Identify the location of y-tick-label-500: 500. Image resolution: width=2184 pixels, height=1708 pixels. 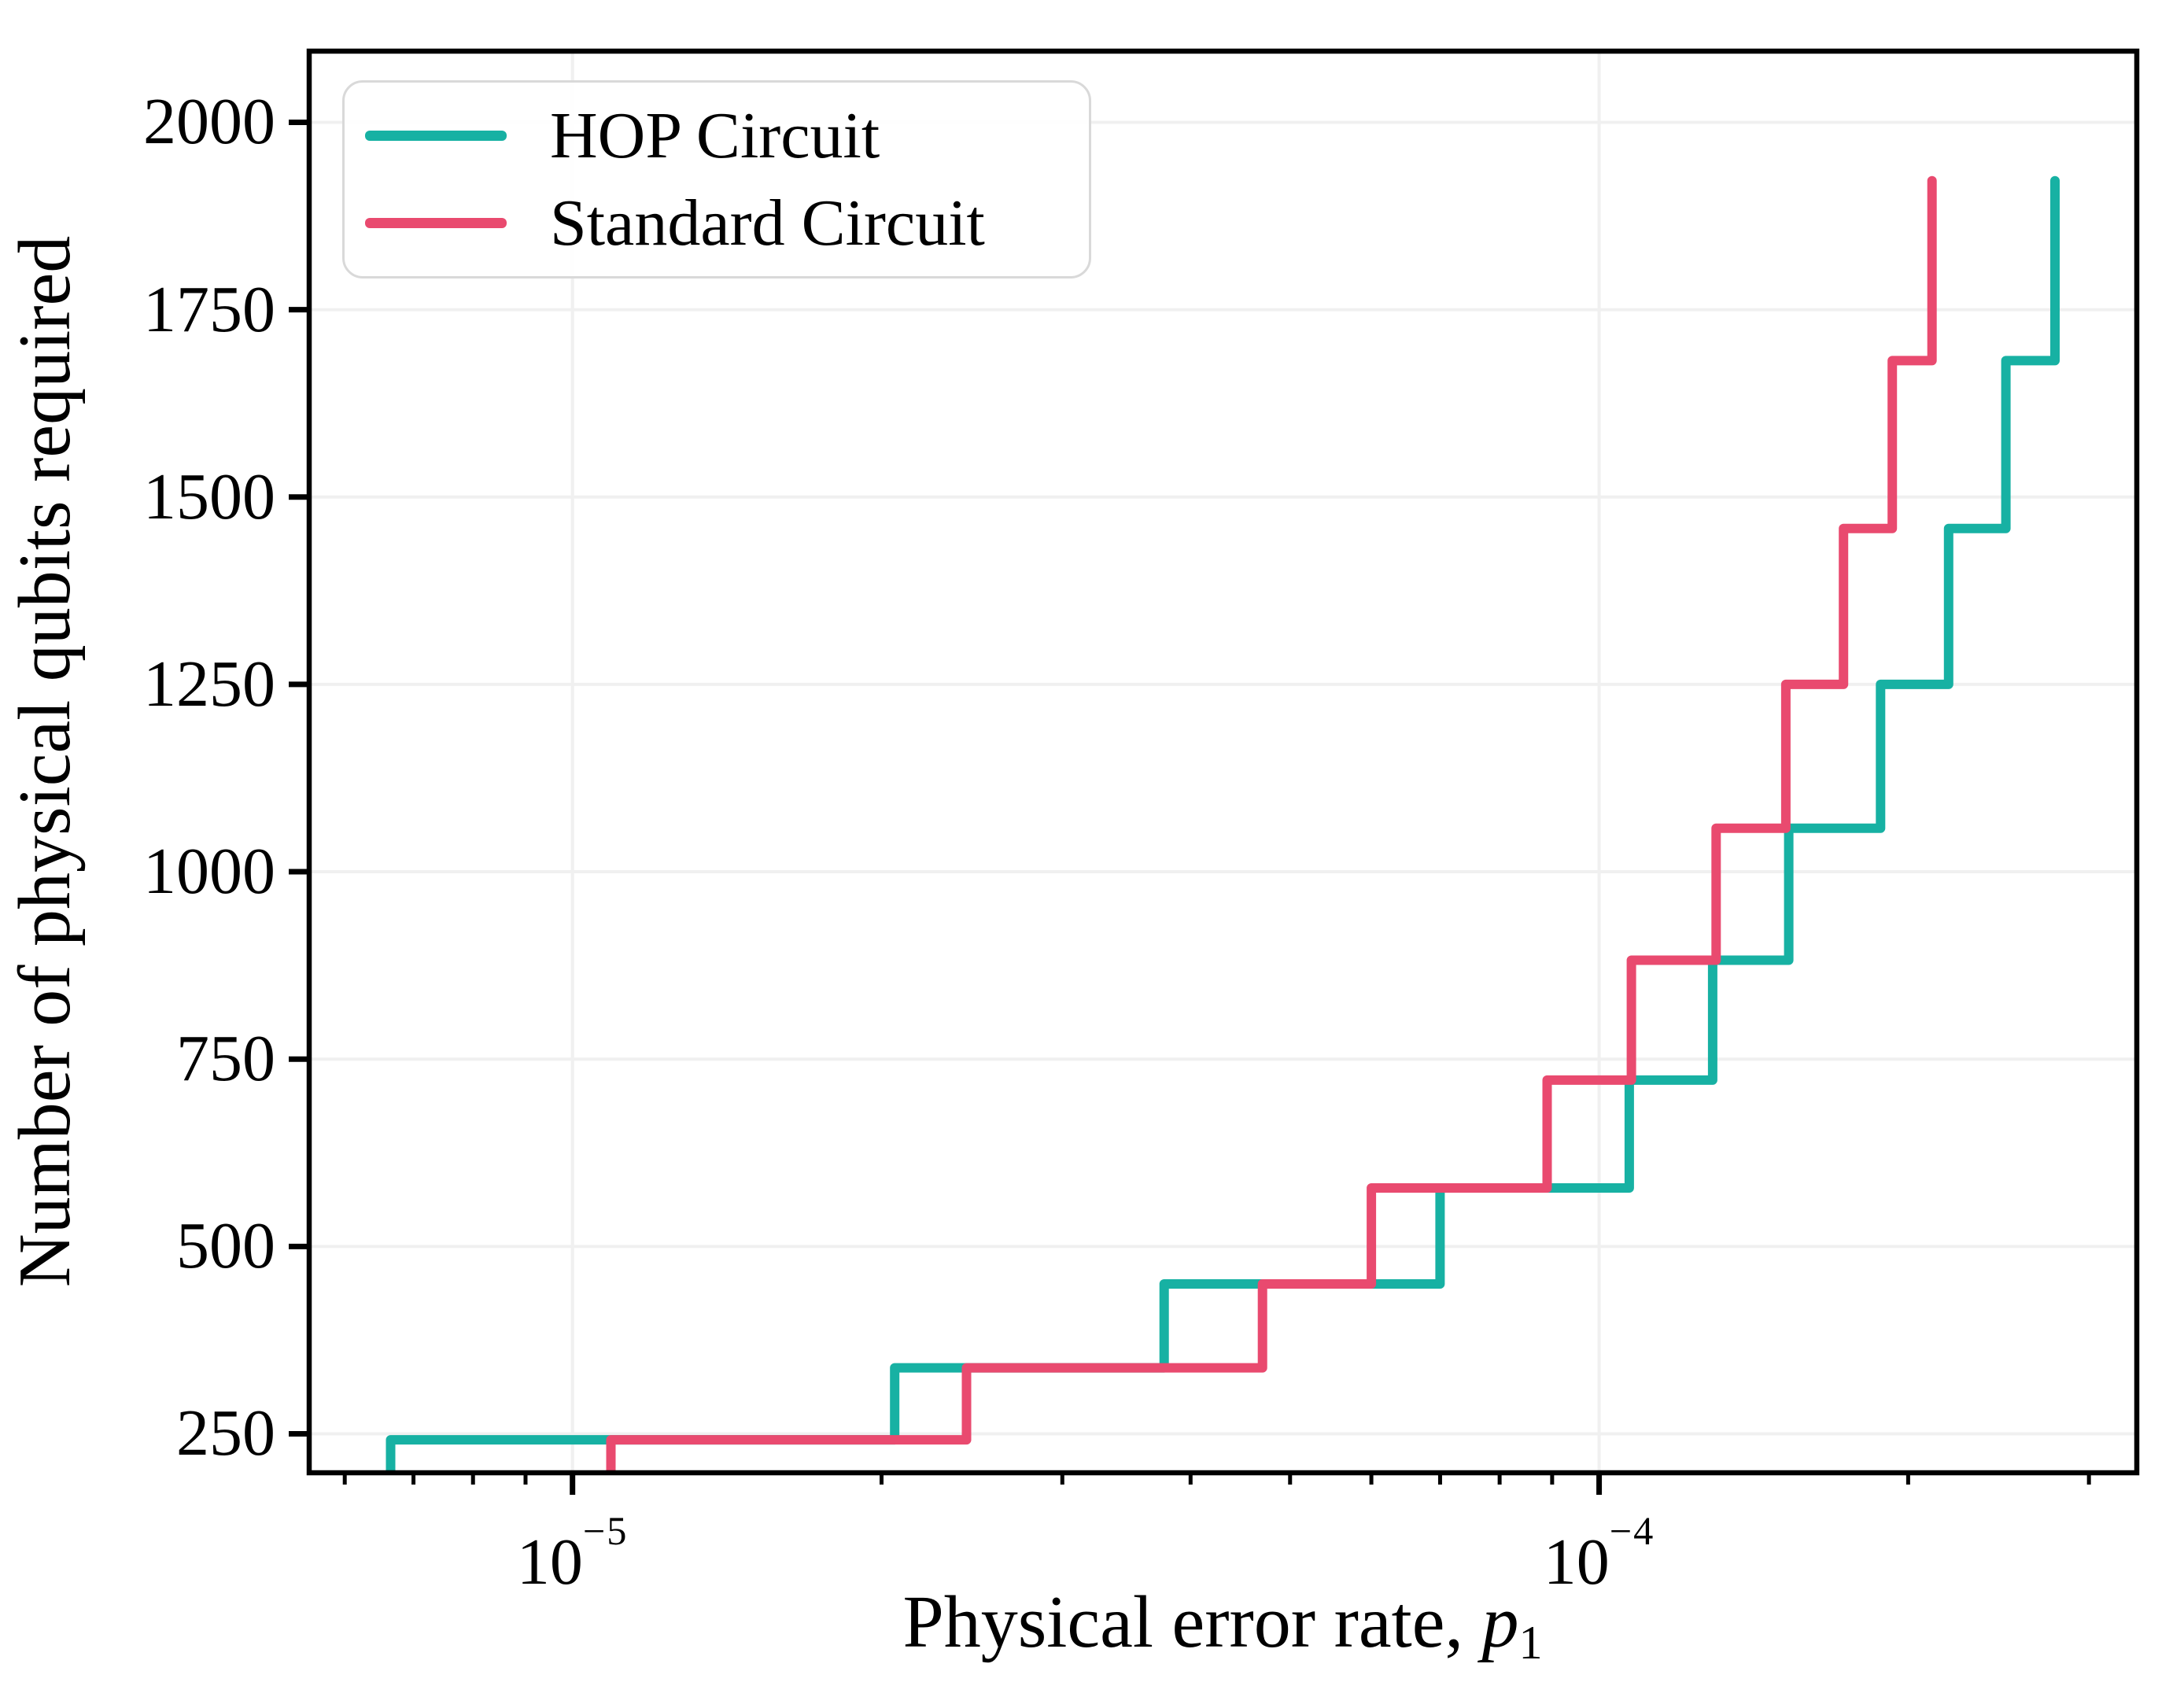
(226, 1246).